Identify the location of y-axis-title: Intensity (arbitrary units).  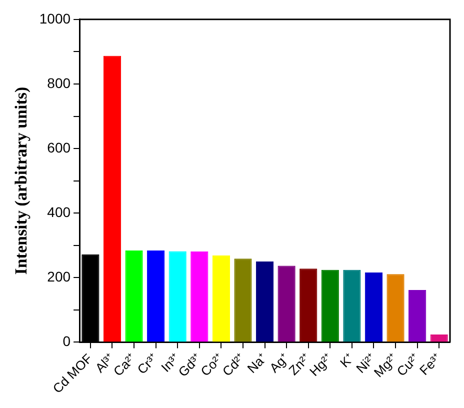
(21, 180).